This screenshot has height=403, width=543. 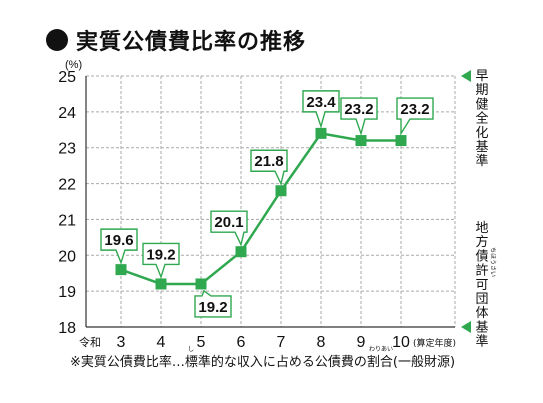 I want to click on threshold-ruby-1: ちほうさい, so click(x=492, y=262).